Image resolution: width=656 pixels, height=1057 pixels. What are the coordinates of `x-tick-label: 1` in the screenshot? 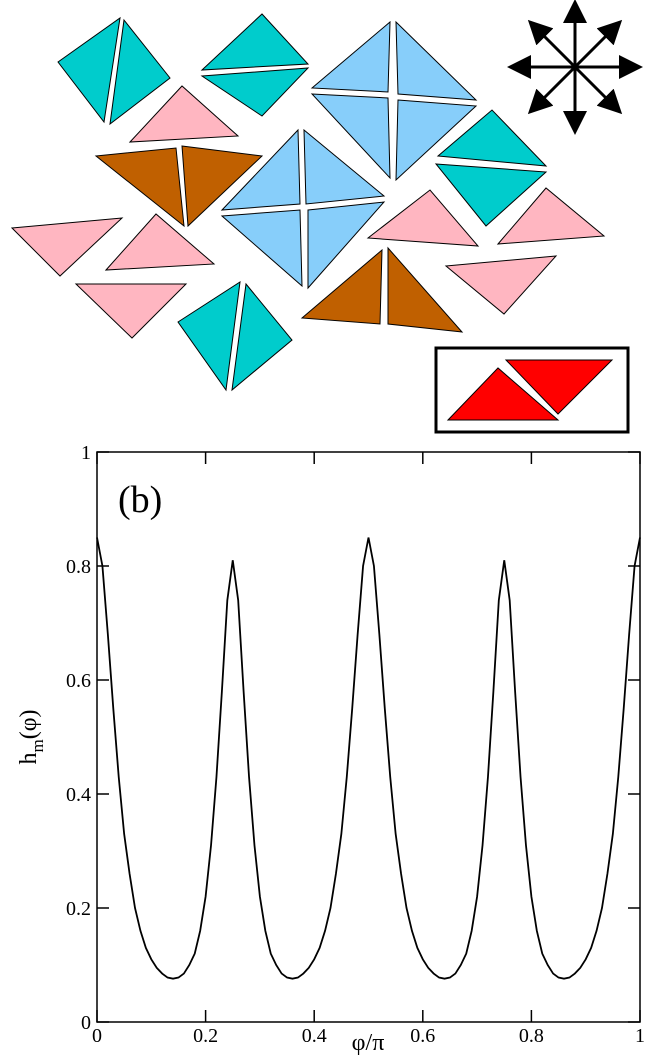 It's located at (640, 1036).